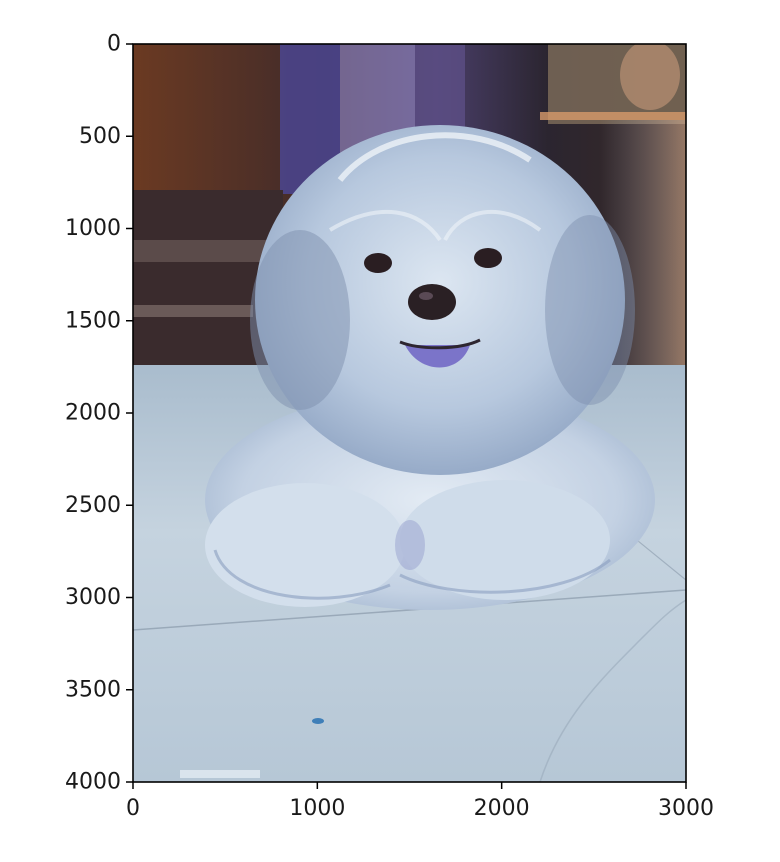 This screenshot has width=780, height=862. What do you see at coordinates (502, 808) in the screenshot?
I see `x-tick-label: 2000` at bounding box center [502, 808].